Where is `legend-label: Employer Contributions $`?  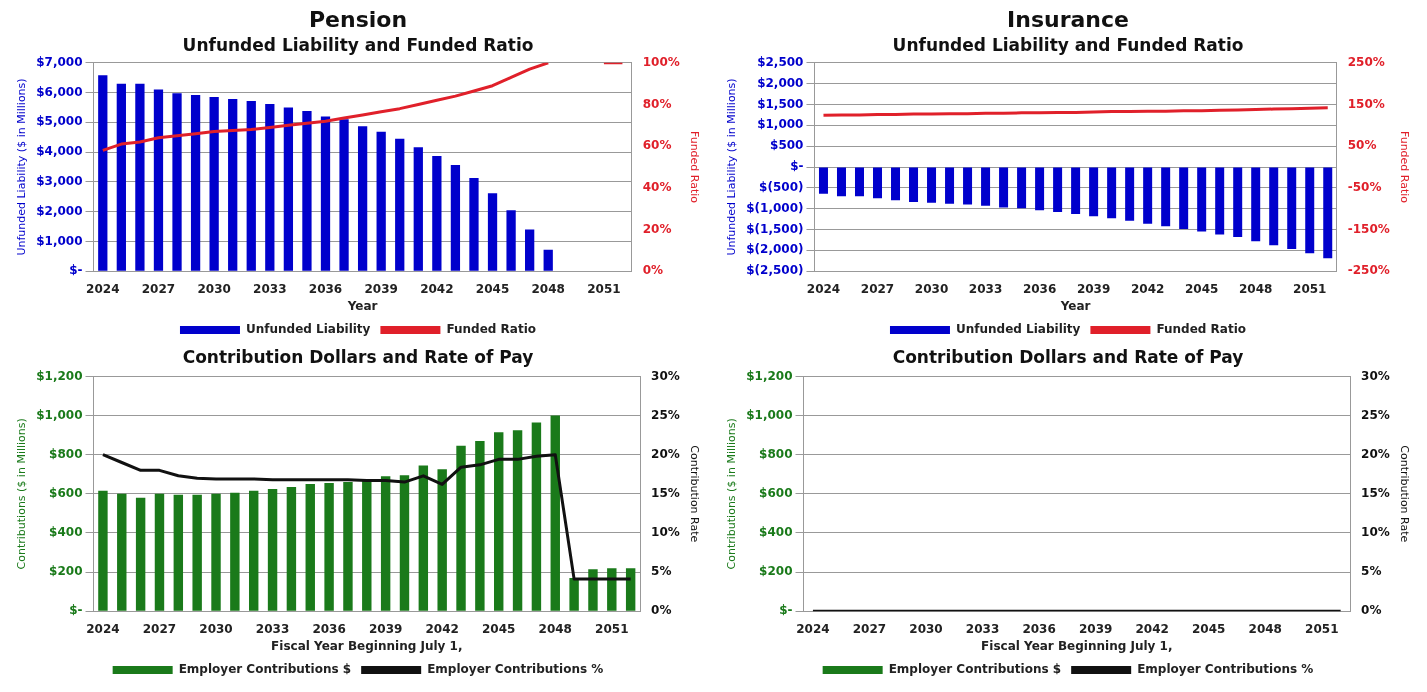 legend-label: Employer Contributions $ is located at coordinates (265, 669).